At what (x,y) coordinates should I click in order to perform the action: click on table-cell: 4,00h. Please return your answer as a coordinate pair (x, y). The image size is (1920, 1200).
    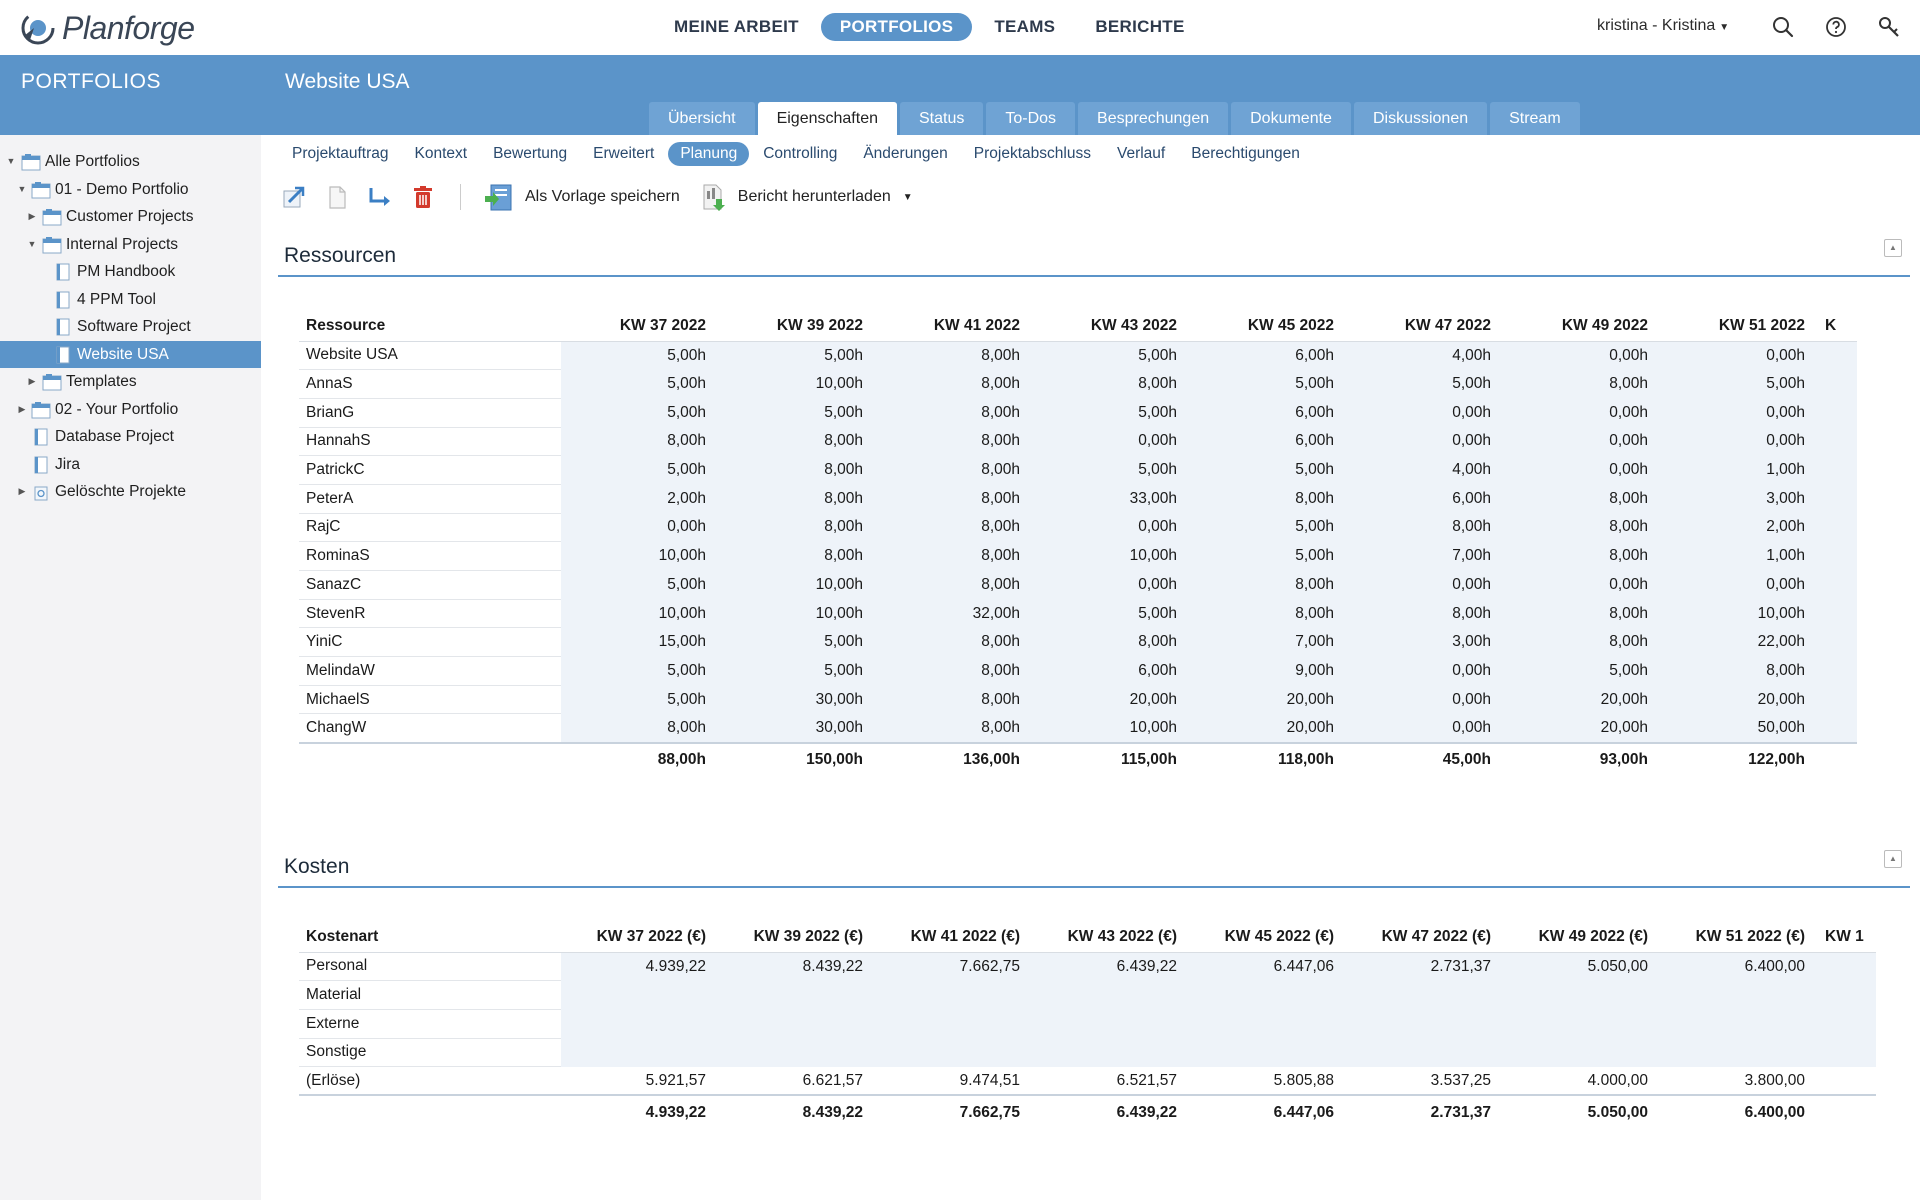
    Looking at the image, I should click on (1424, 470).